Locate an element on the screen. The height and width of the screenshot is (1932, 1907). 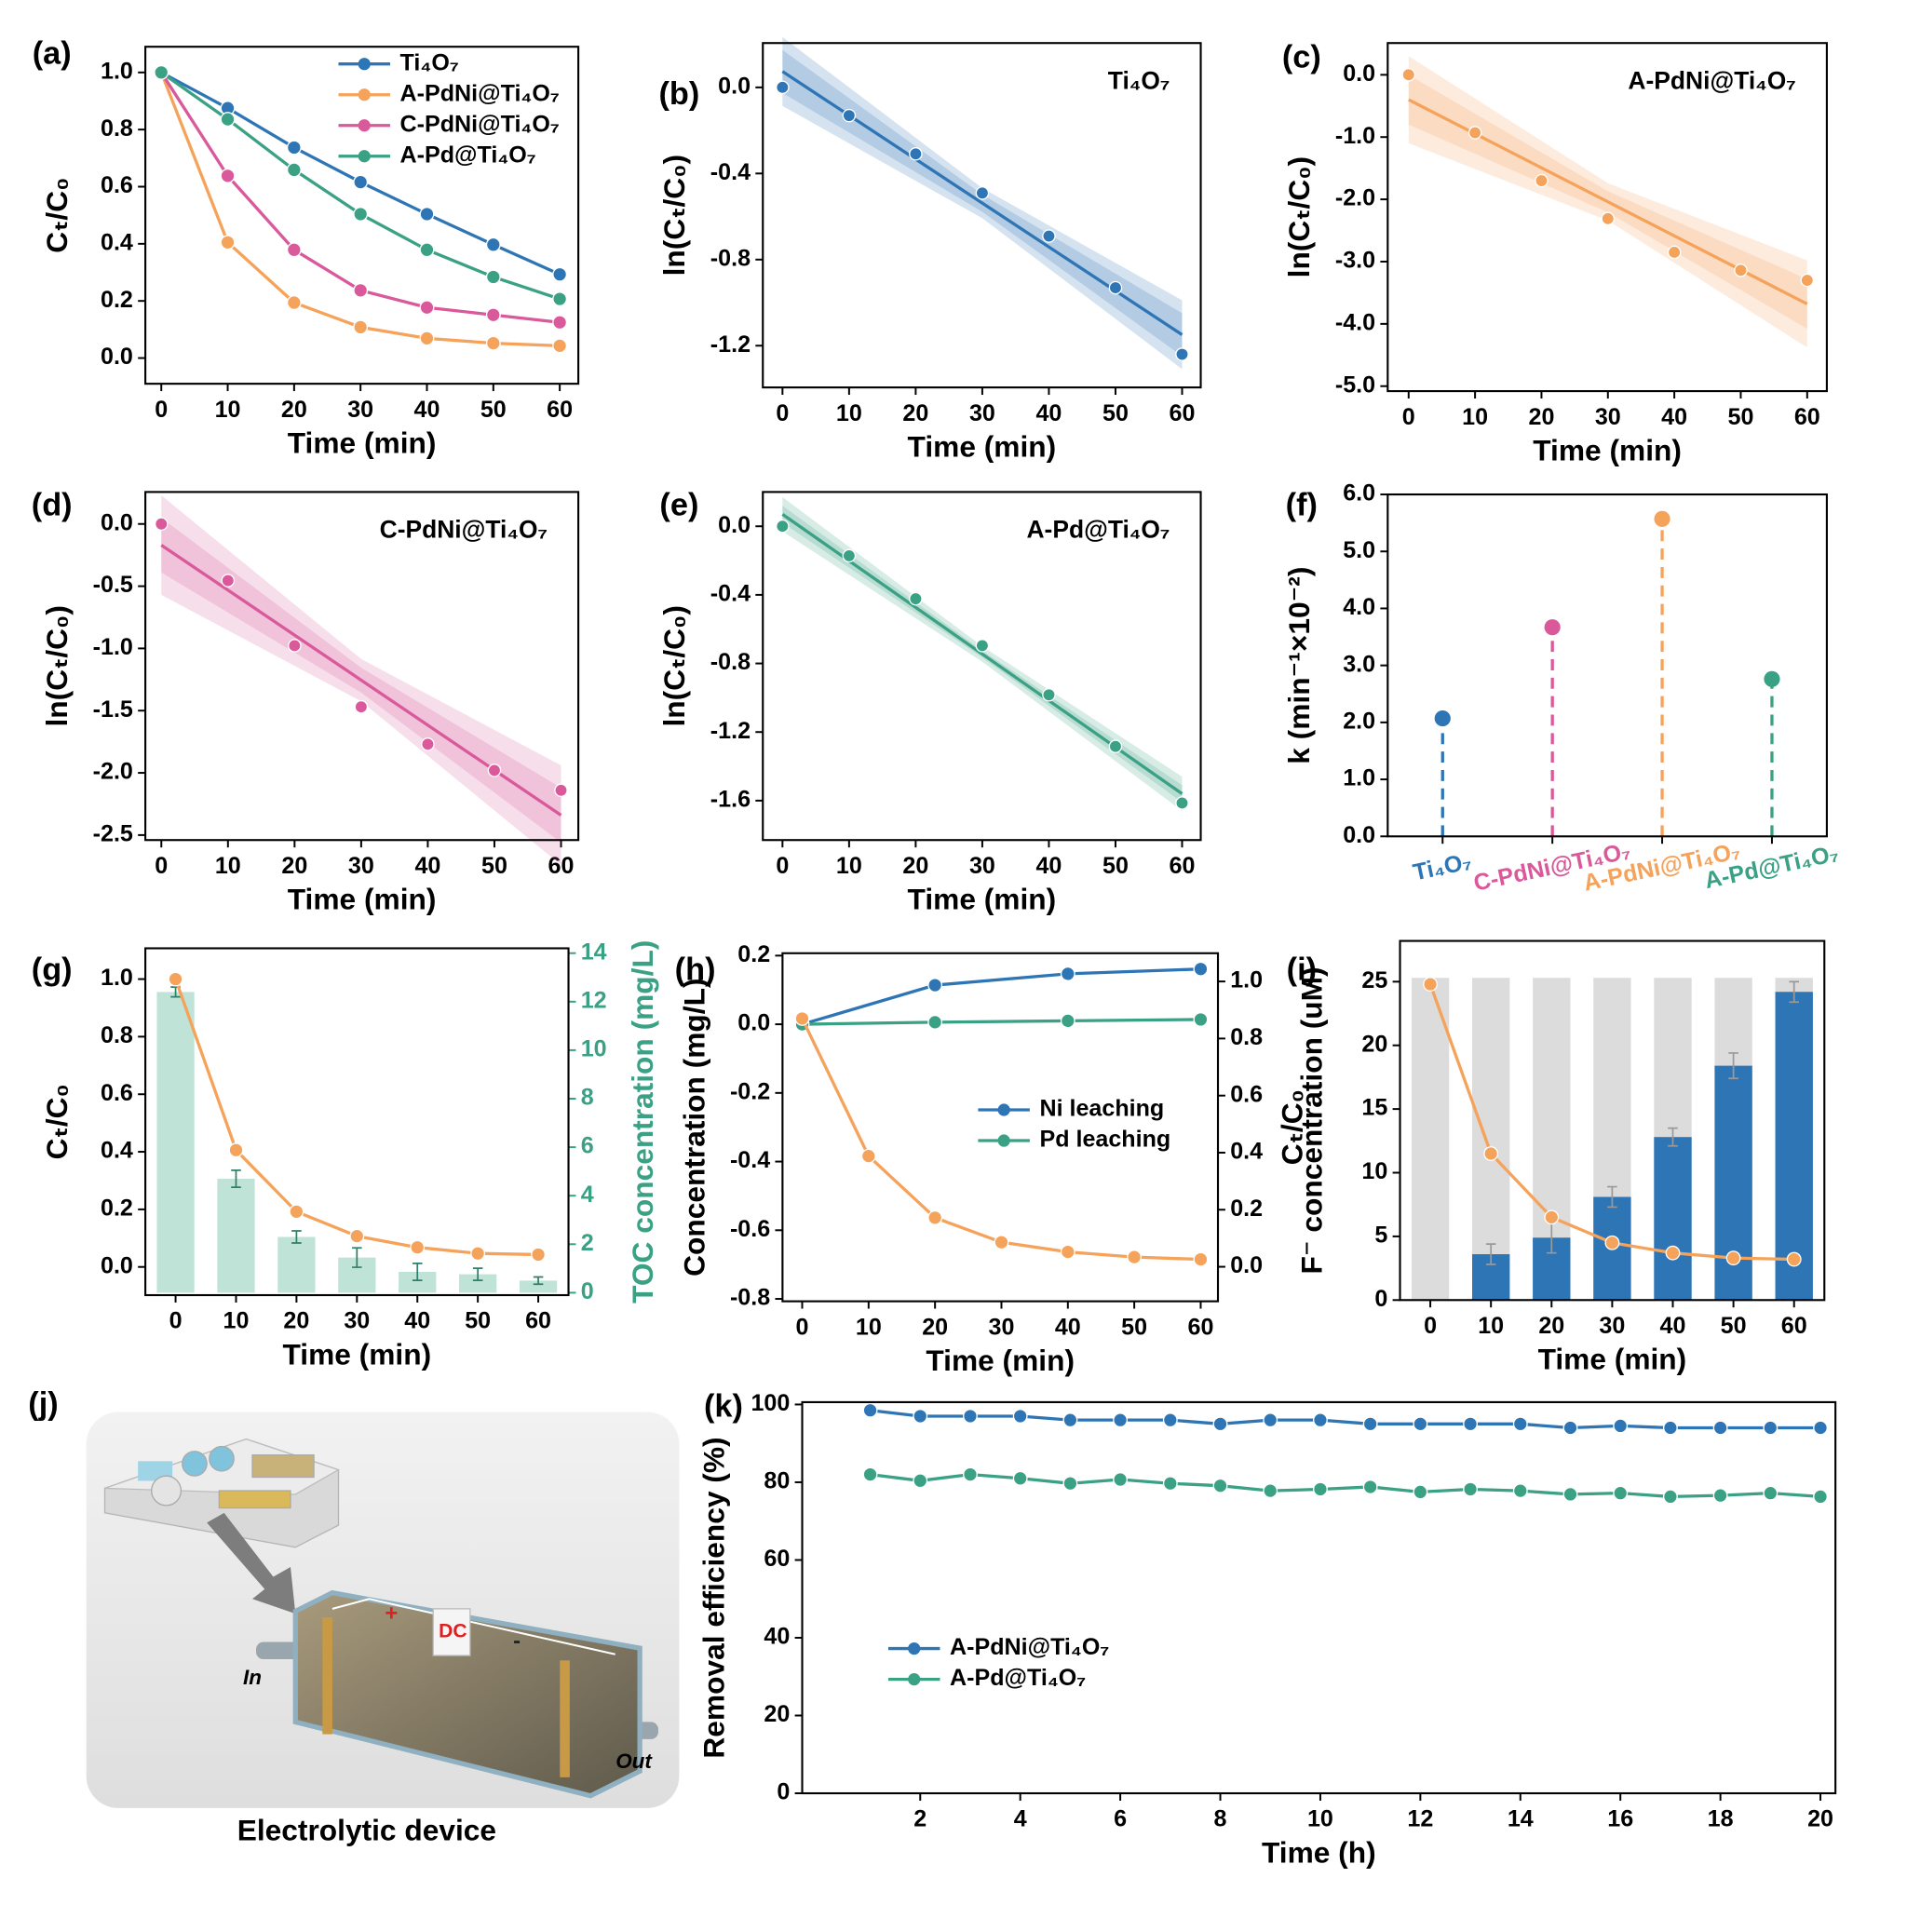
power-label: DC is located at coordinates (453, 1631).